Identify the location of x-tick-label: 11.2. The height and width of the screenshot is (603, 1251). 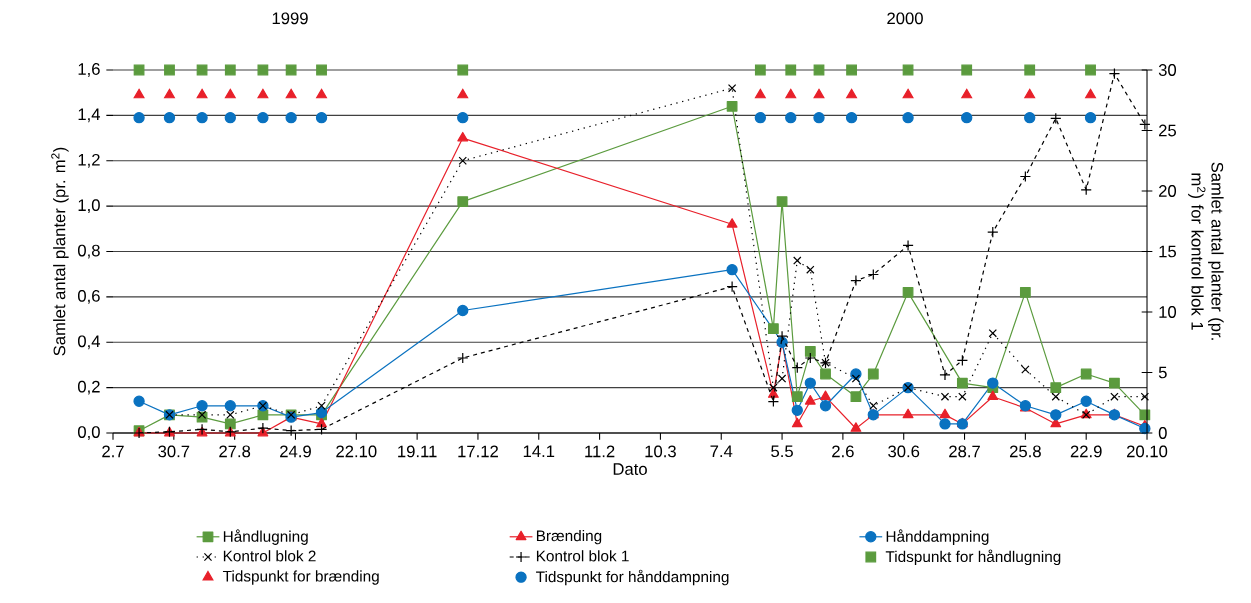
(600, 451).